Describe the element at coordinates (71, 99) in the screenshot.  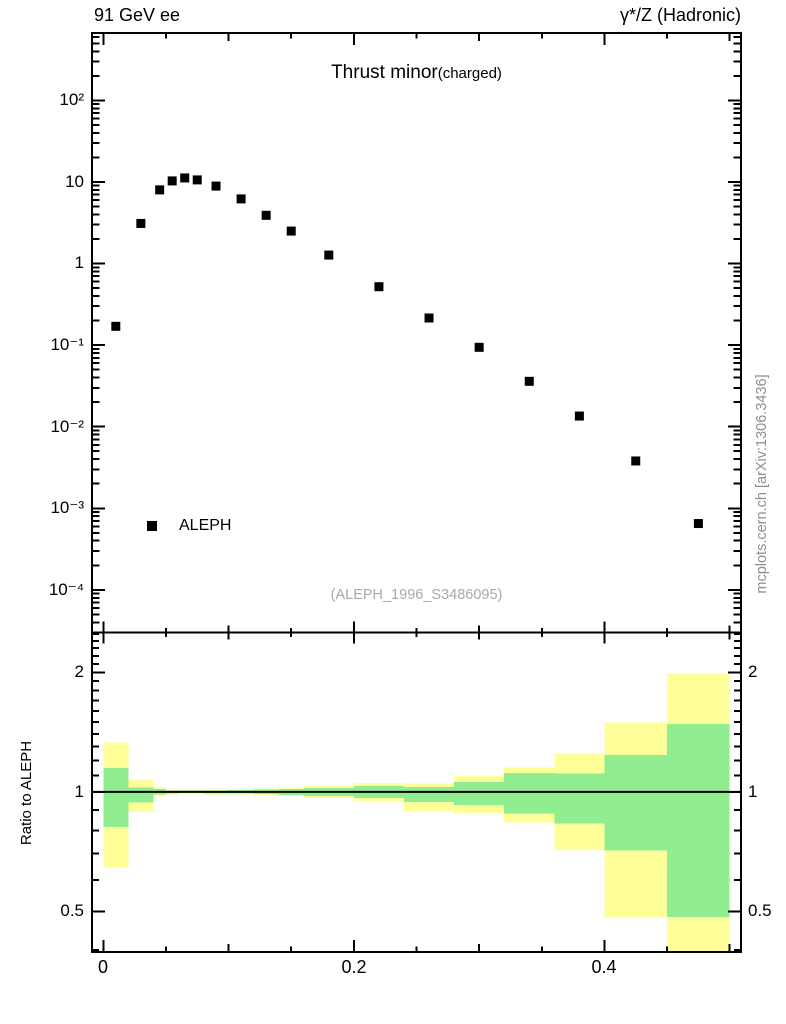
I see `ytick-label-1e2: 10²` at that location.